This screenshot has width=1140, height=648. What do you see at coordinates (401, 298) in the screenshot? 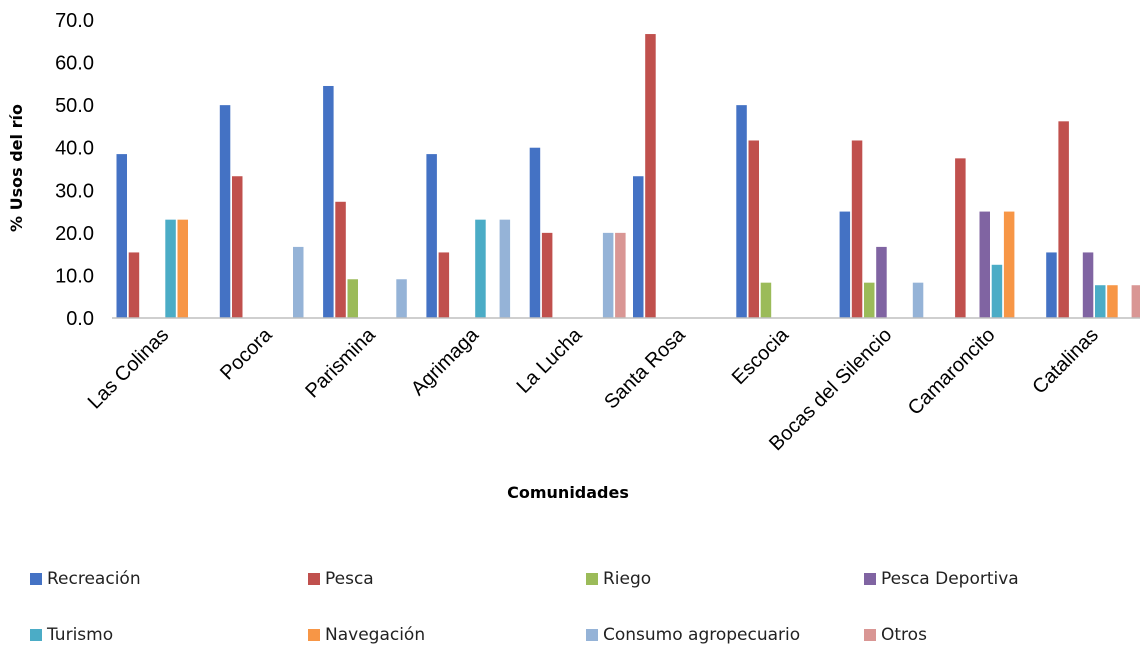
I see `bar-consumo-agropecuario-parismina` at bounding box center [401, 298].